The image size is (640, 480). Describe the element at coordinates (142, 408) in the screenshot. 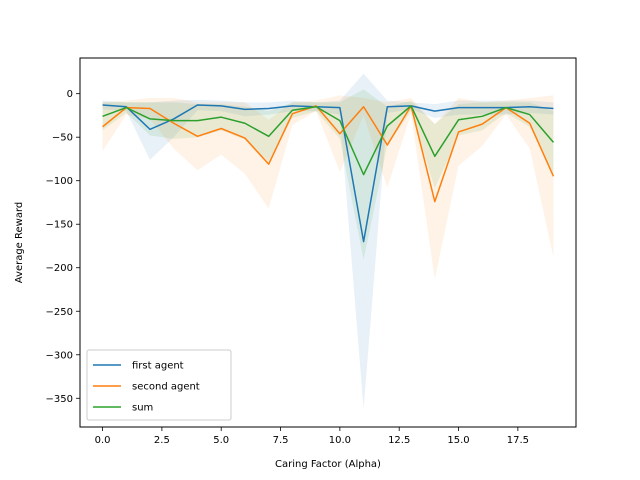

I see `legend-label-2: sum` at that location.